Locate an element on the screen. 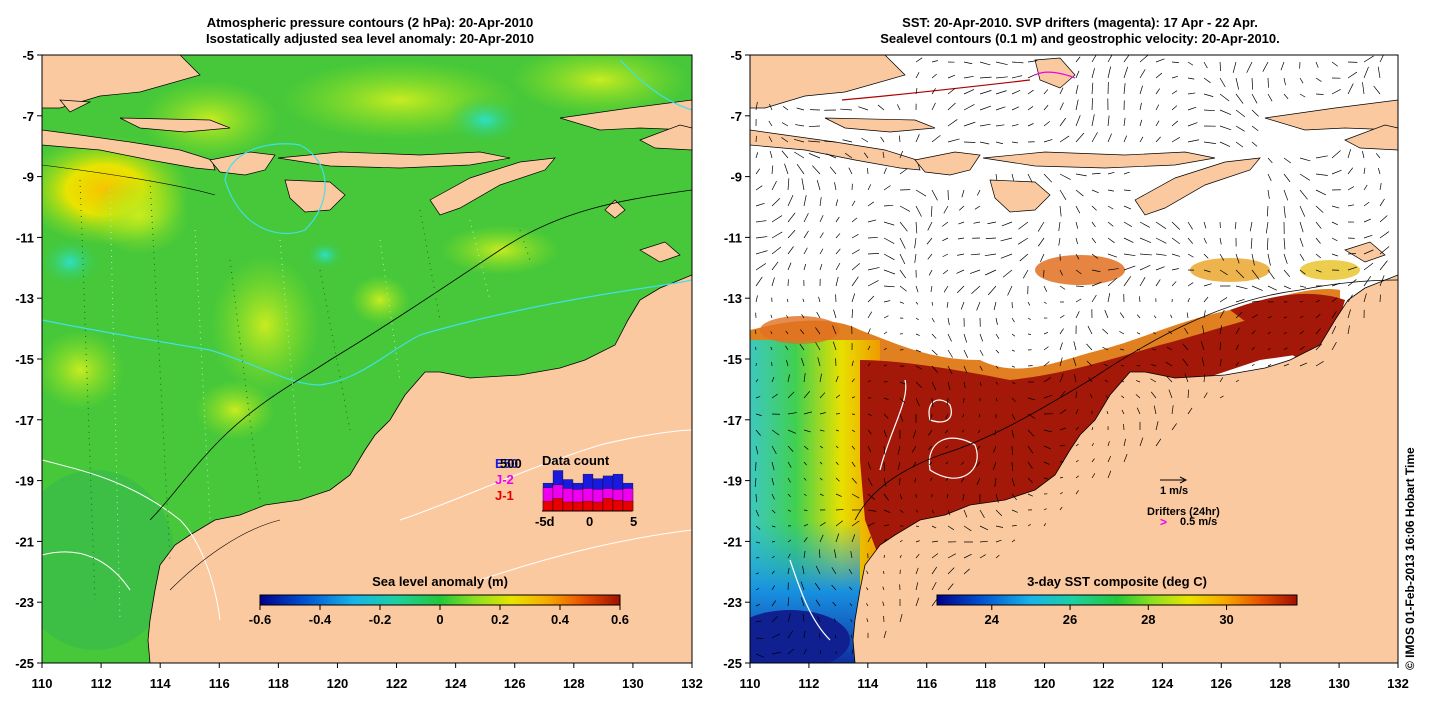 This screenshot has width=1440, height=710. x-tick-label: 130 is located at coordinates (1339, 683).